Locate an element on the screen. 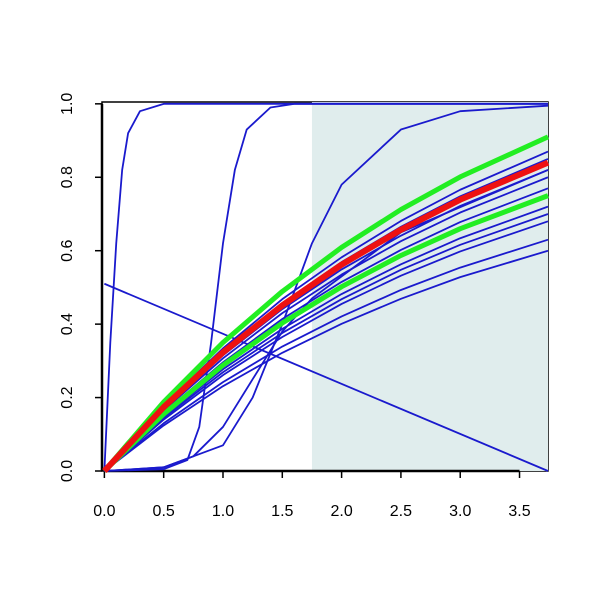 The height and width of the screenshot is (600, 600). x-tick-label: 1.5 is located at coordinates (282, 511).